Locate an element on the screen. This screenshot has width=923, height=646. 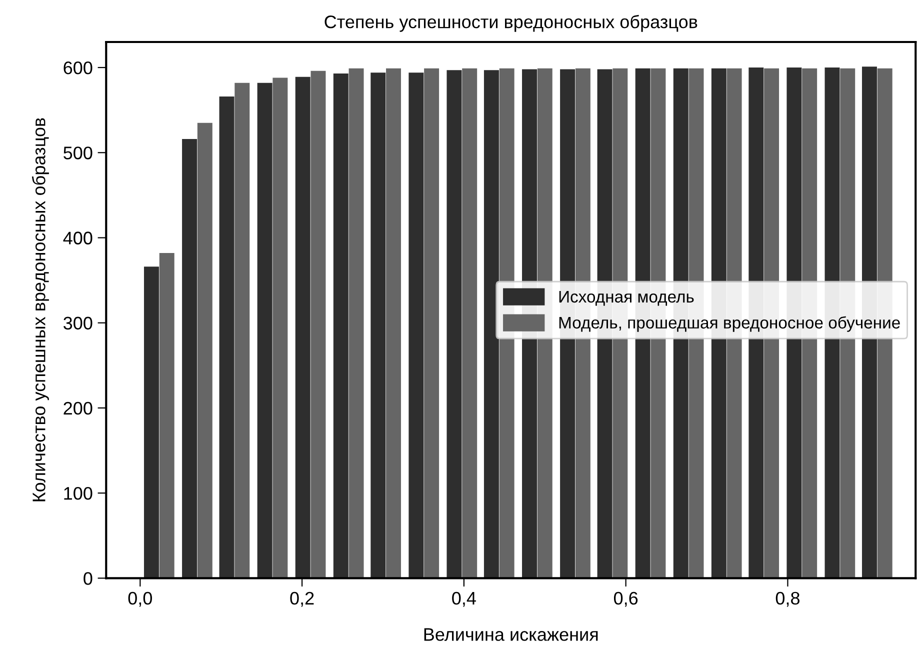
y-tick-label: 300 is located at coordinates (78, 323).